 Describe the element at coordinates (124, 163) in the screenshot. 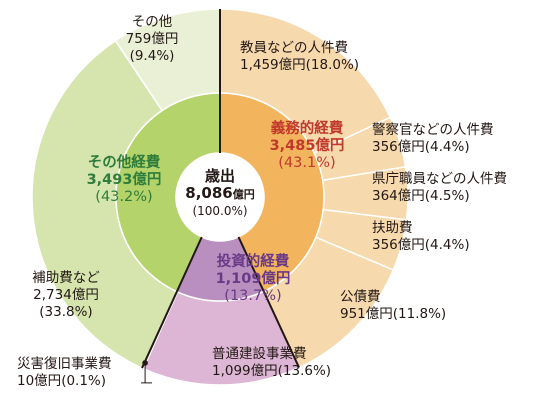

I see `group-name: その他経費` at that location.